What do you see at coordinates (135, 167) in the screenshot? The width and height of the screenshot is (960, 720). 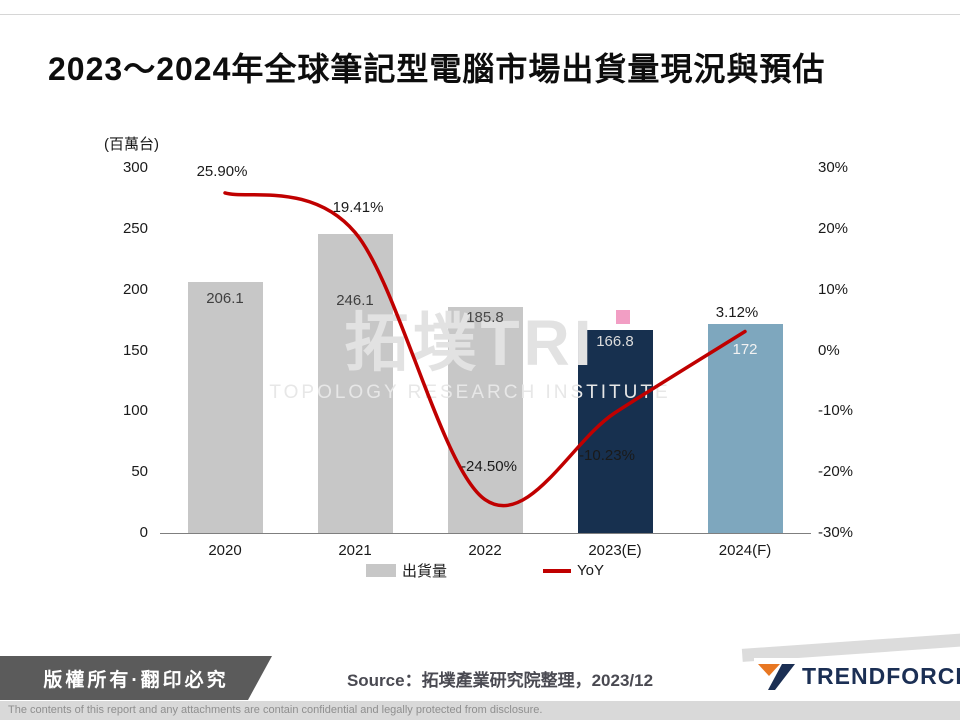 I see `y-axis-tick-left: 300` at bounding box center [135, 167].